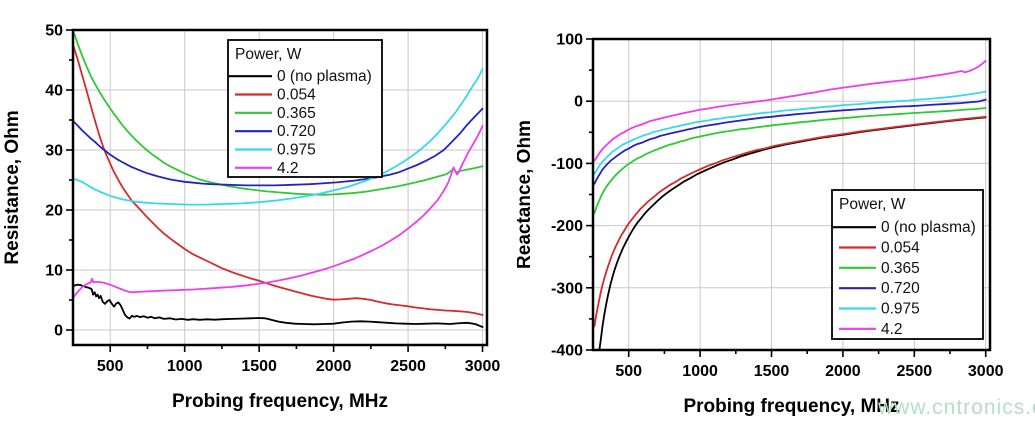 This screenshot has width=1035, height=427. I want to click on y-axis-title: Reactance, Ohm, so click(526, 194).